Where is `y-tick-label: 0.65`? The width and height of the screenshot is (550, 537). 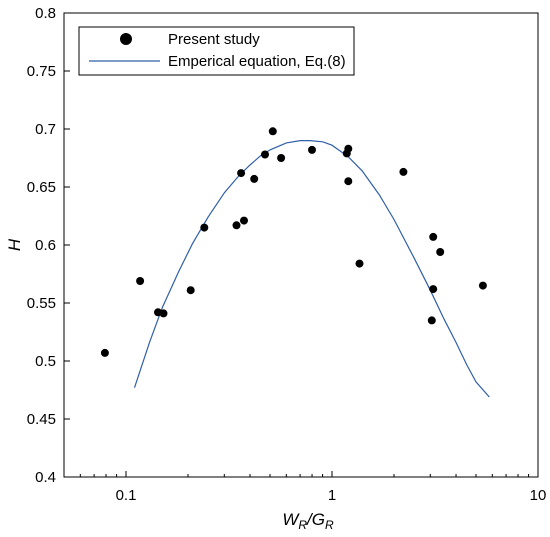
y-tick-label: 0.65 is located at coordinates (41, 187).